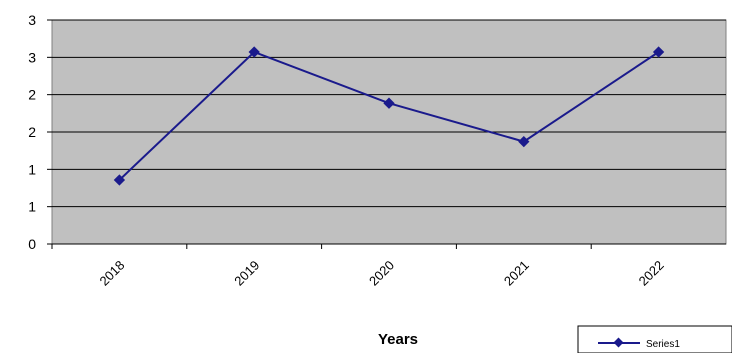  Describe the element at coordinates (32, 244) in the screenshot. I see `y-tick-label: 0` at that location.